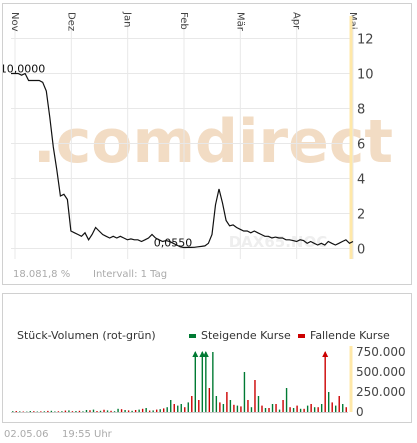 This screenshot has width=417, height=443. Describe the element at coordinates (361, 145) in the screenshot. I see `y-tick-label: 6` at that location.